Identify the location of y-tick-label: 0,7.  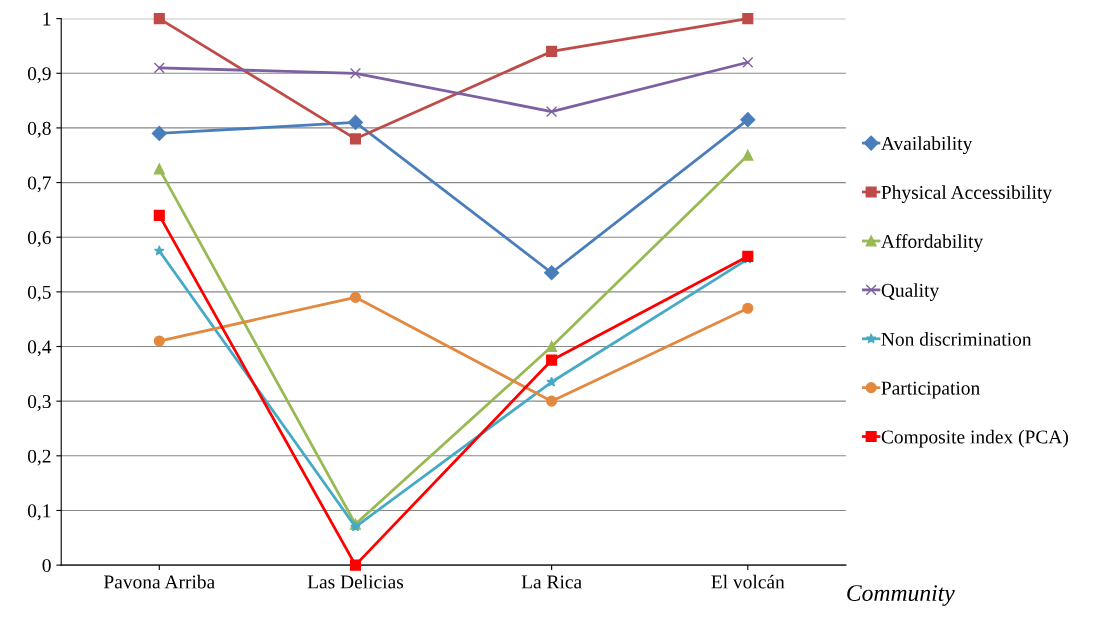
(39, 184).